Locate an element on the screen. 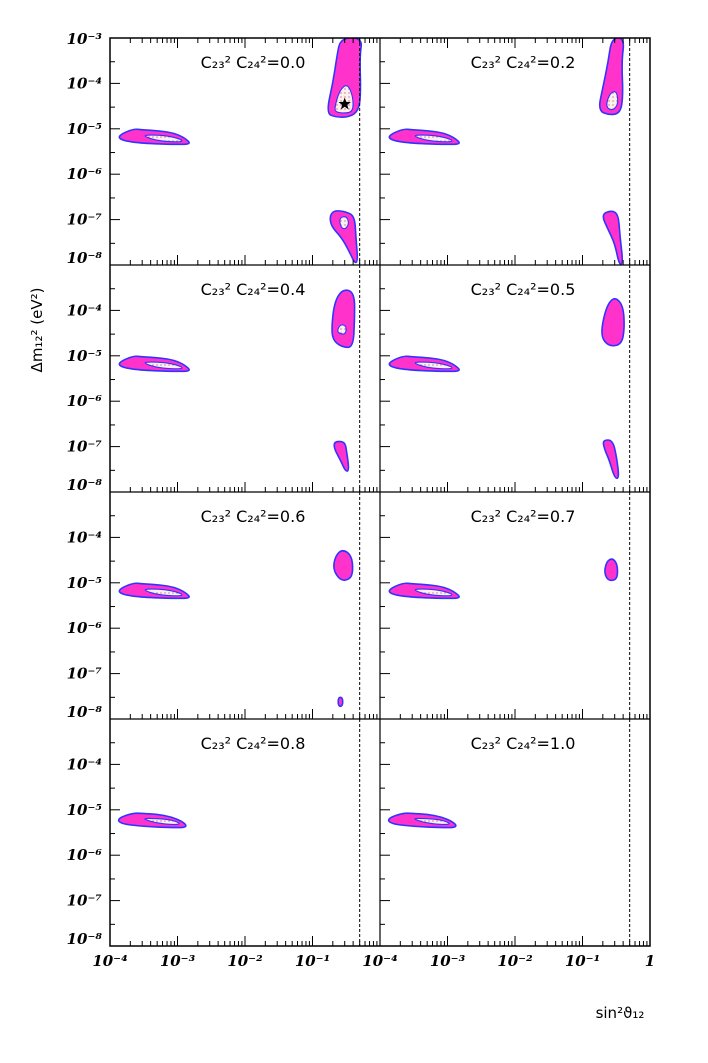  y-tick-label-row1-3: 10⁻⁶ is located at coordinates (85, 401).